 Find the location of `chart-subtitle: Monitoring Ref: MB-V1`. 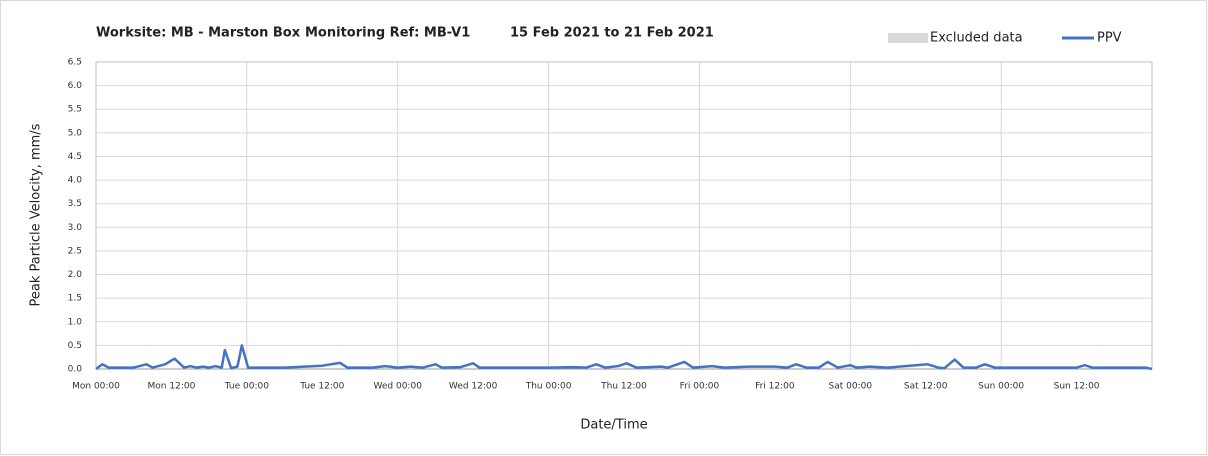

chart-subtitle: Monitoring Ref: MB-V1 is located at coordinates (387, 33).